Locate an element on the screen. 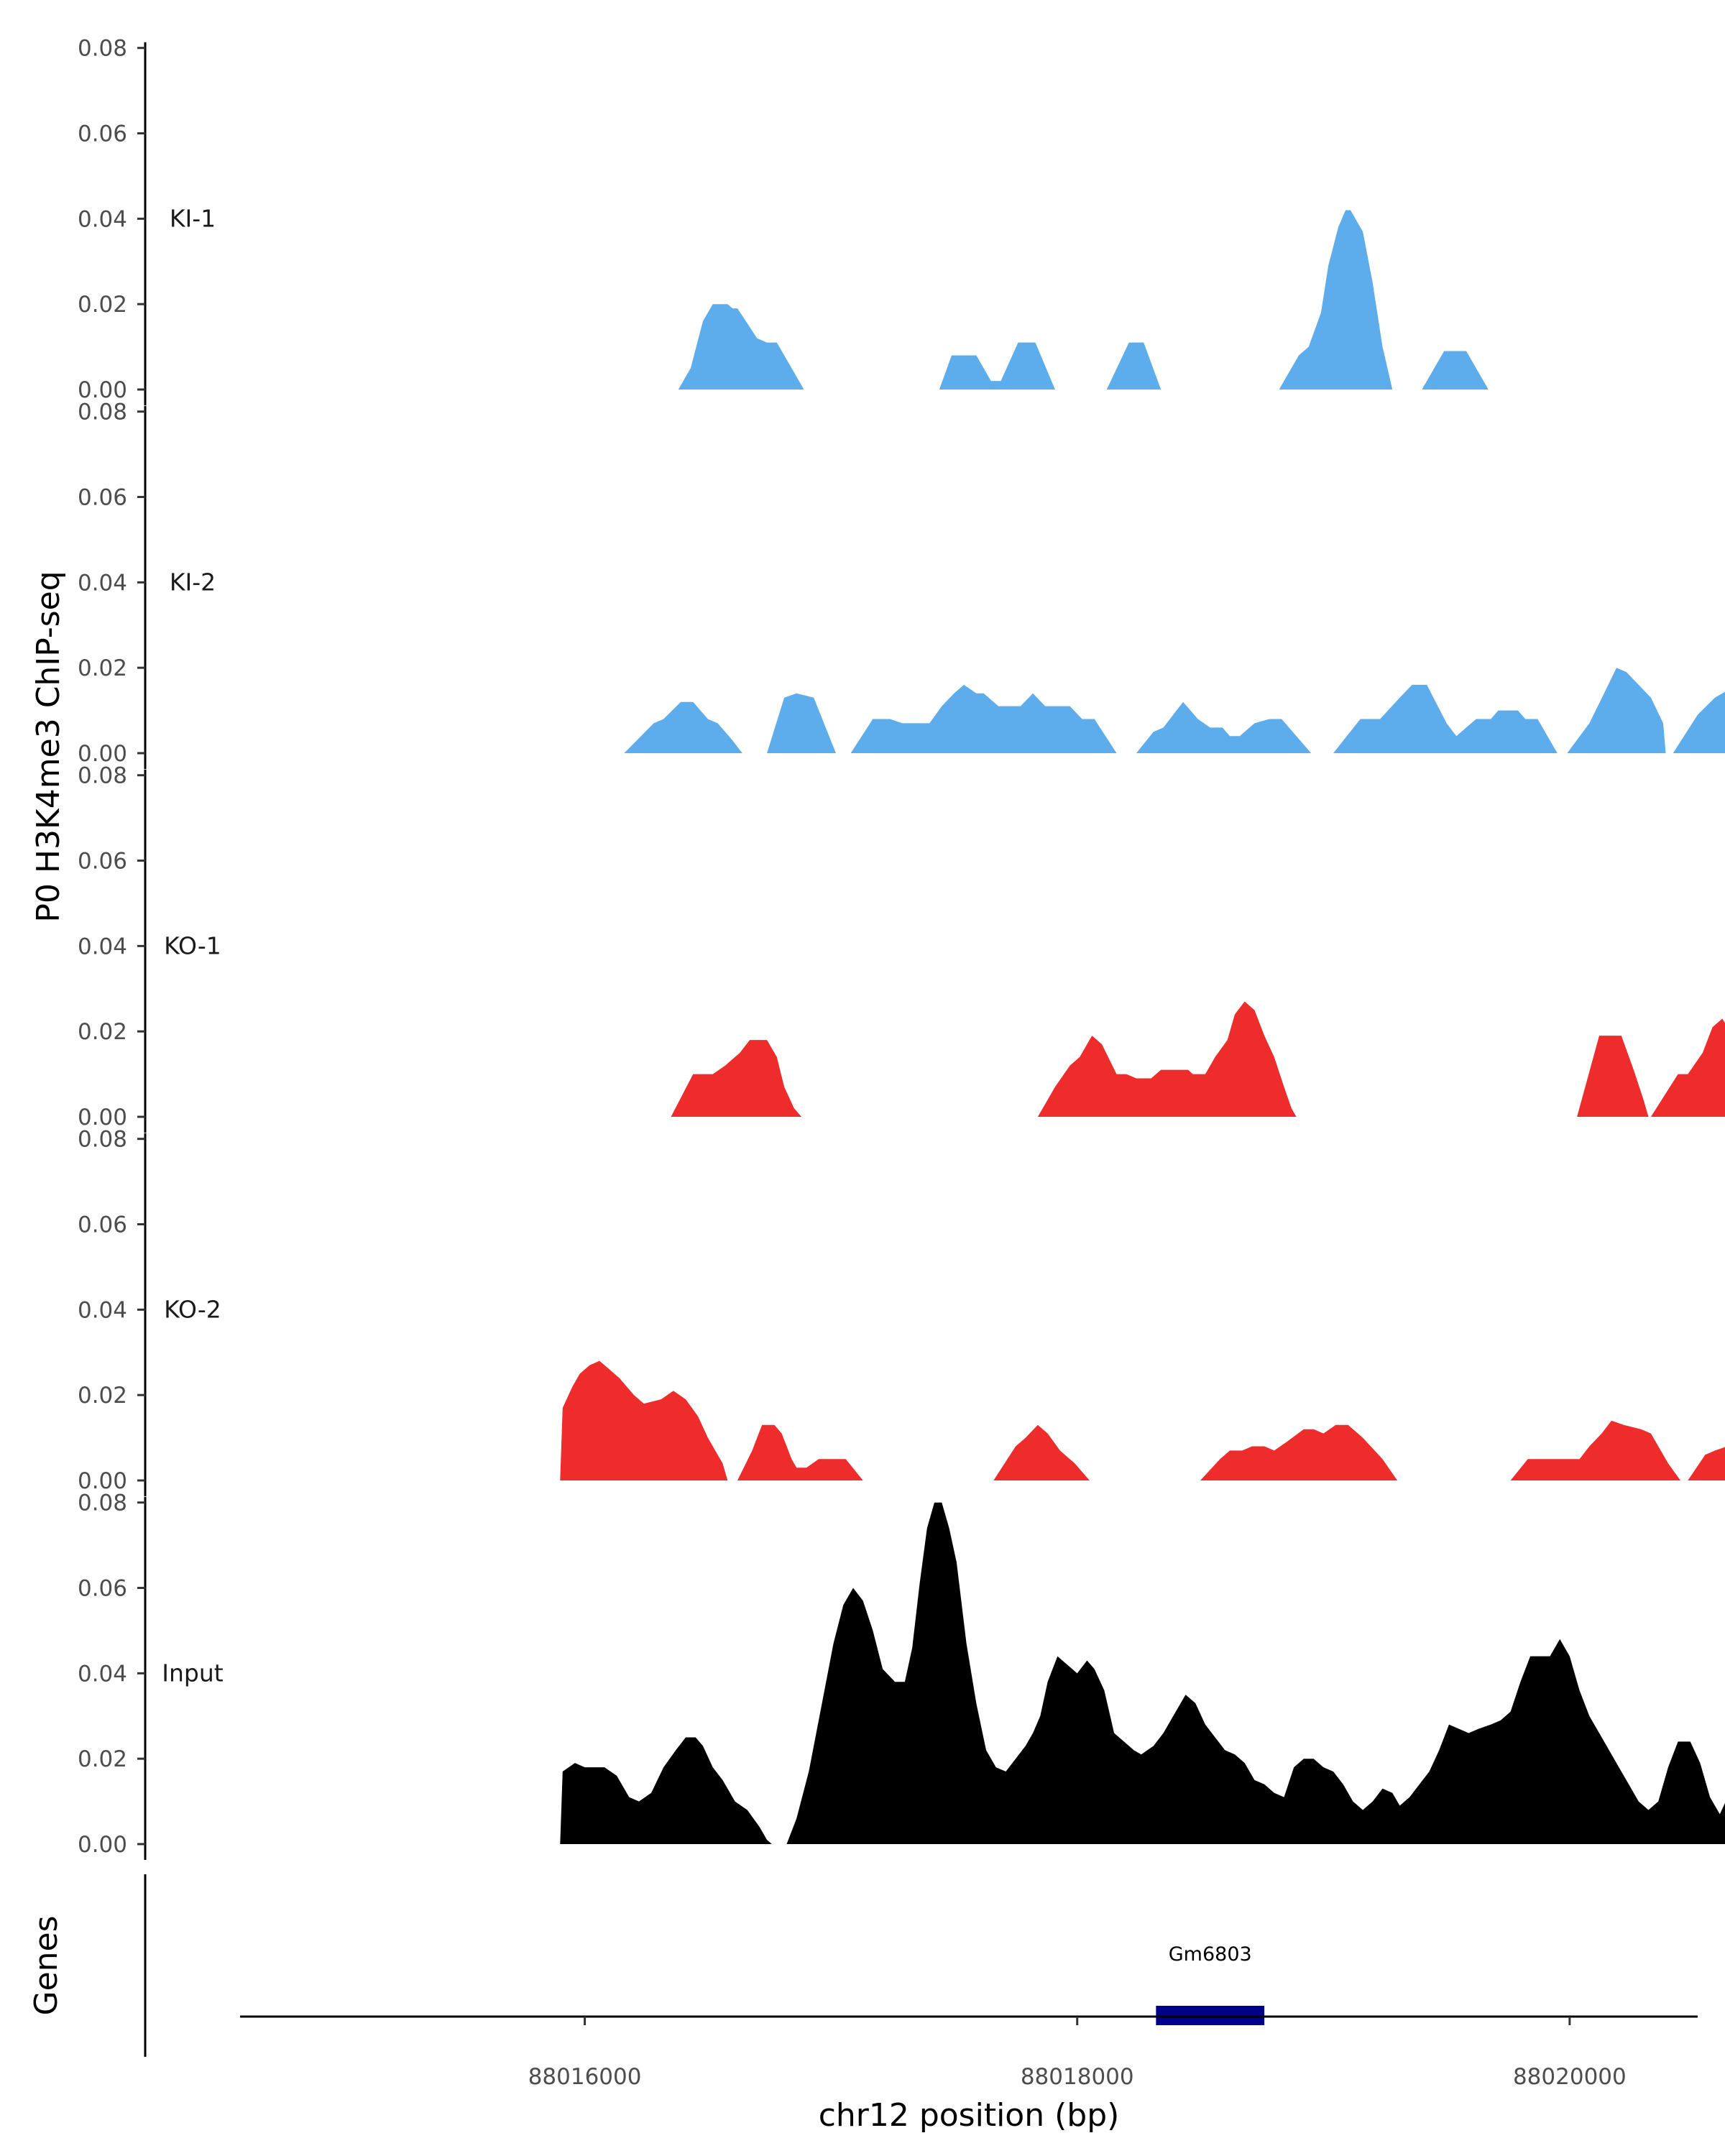  gene-panel: Genes Gm6803 is located at coordinates (646, 1965).